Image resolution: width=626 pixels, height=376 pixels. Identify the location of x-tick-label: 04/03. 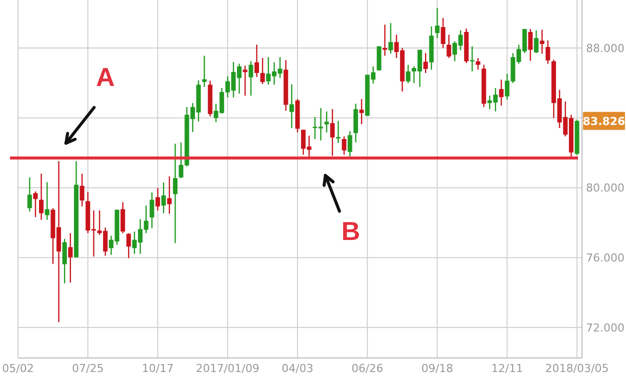
(298, 368).